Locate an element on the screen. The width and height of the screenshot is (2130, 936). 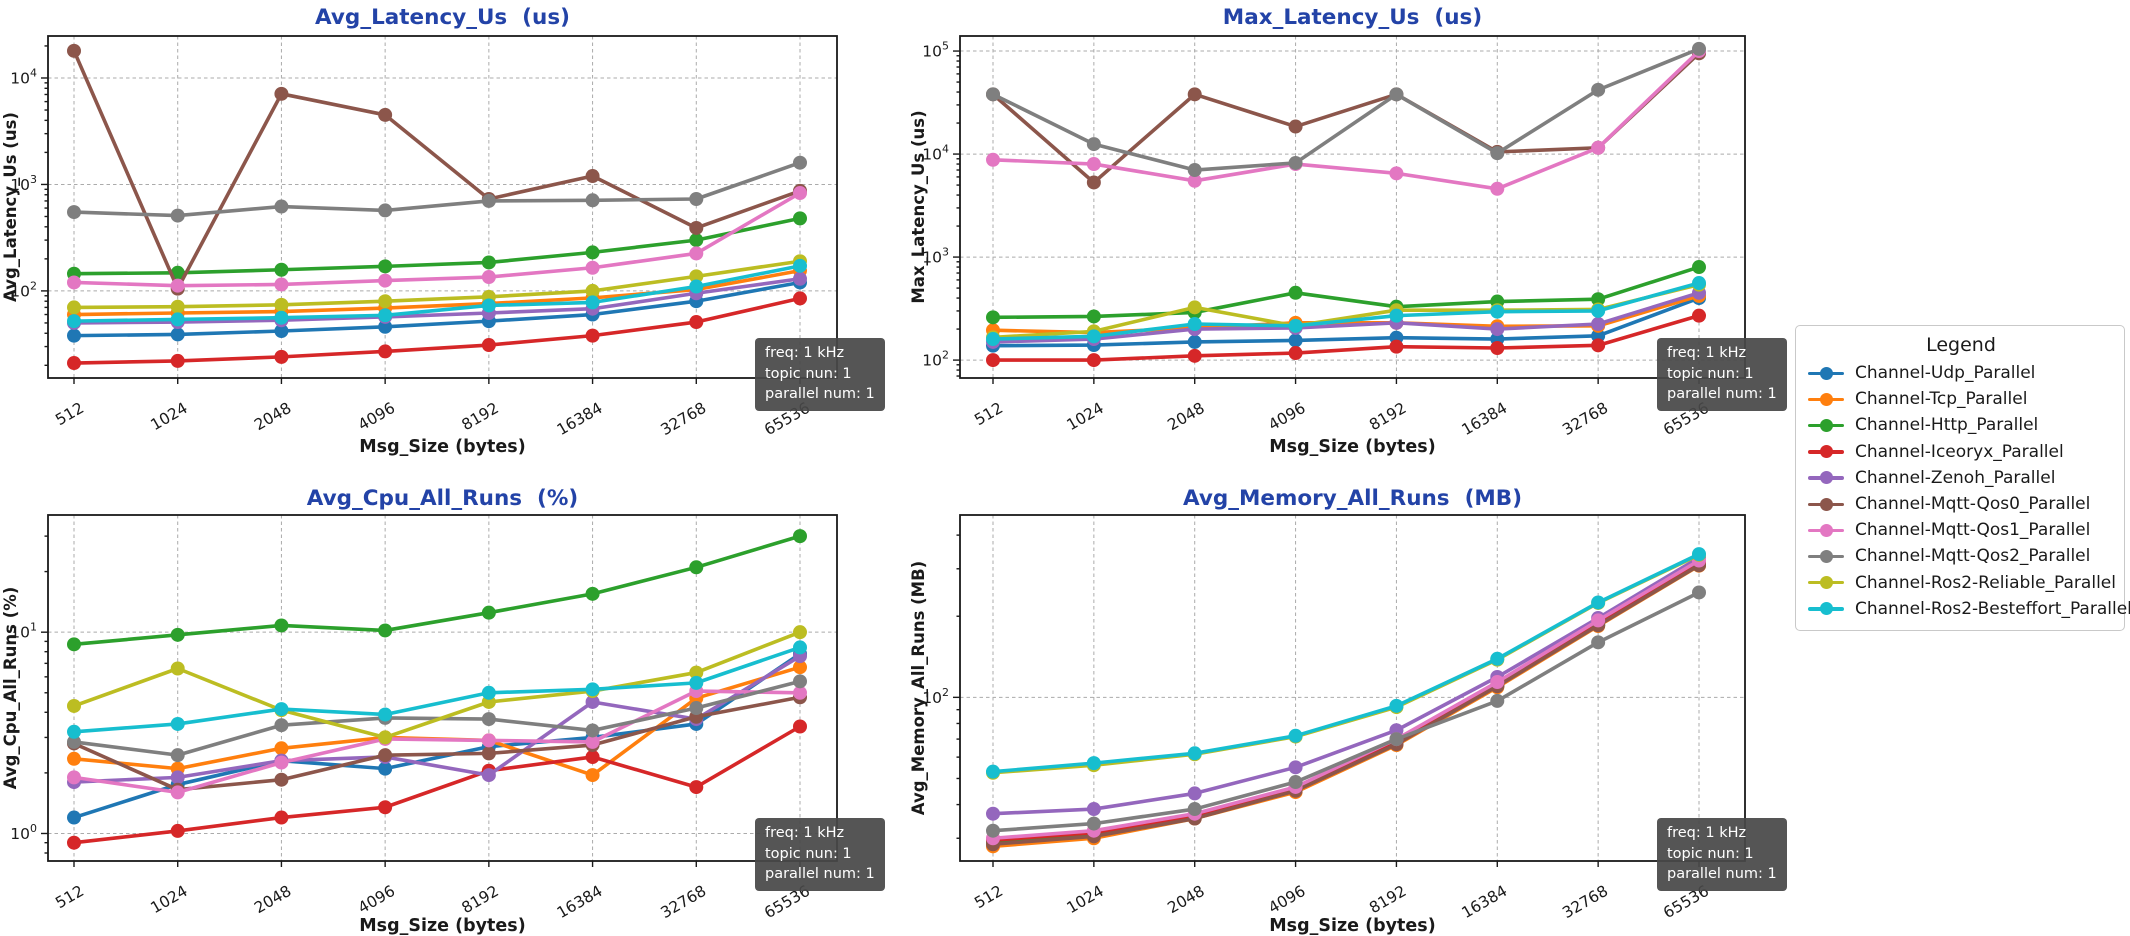
axis-ticks is located at coordinates (421, 701).